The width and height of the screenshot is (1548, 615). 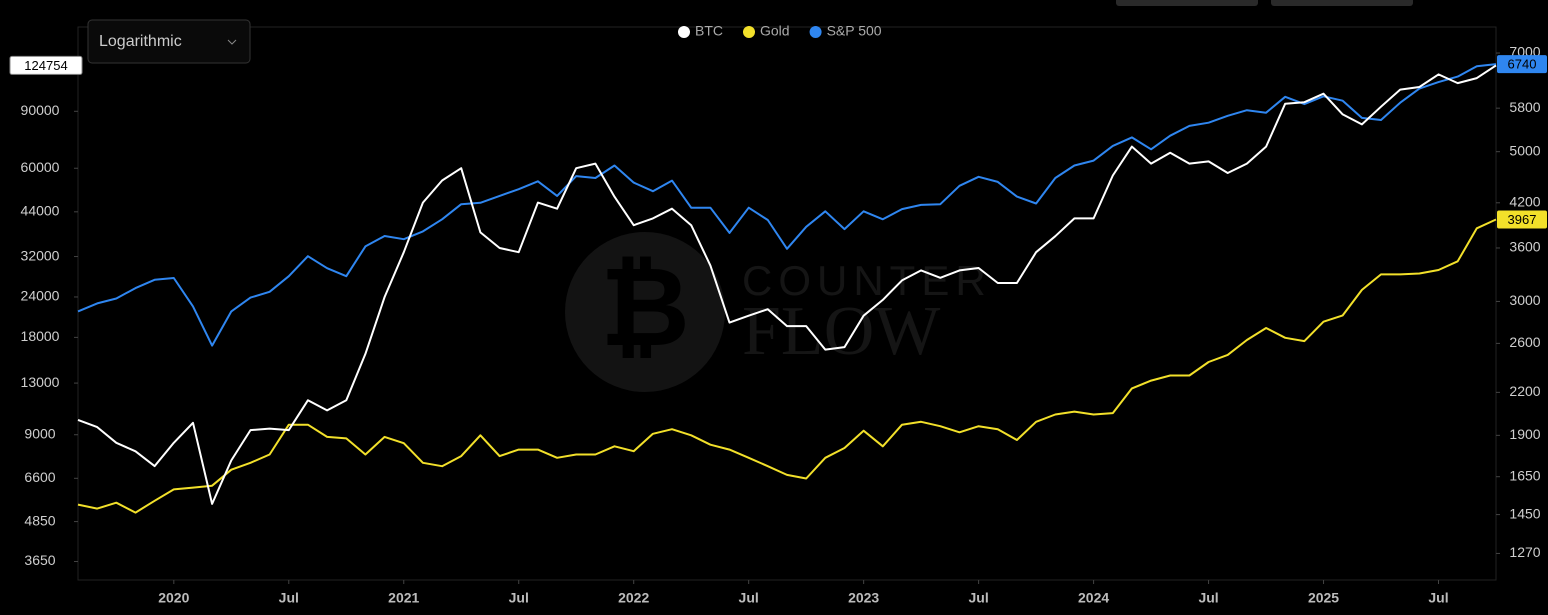 I want to click on dropdown-chevron, so click(x=232, y=42).